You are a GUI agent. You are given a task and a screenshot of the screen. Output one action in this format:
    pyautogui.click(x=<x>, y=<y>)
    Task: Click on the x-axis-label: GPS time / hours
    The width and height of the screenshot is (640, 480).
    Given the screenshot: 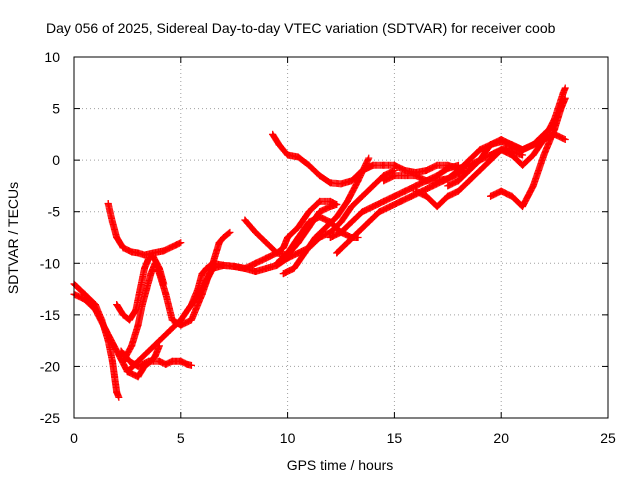 What is the action you would take?
    pyautogui.click(x=340, y=465)
    